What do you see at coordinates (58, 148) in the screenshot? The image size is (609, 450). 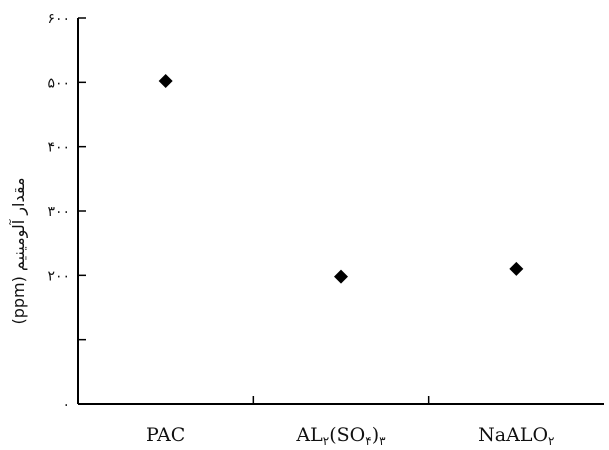 I see `y-tick-label: ۴۰۰` at bounding box center [58, 148].